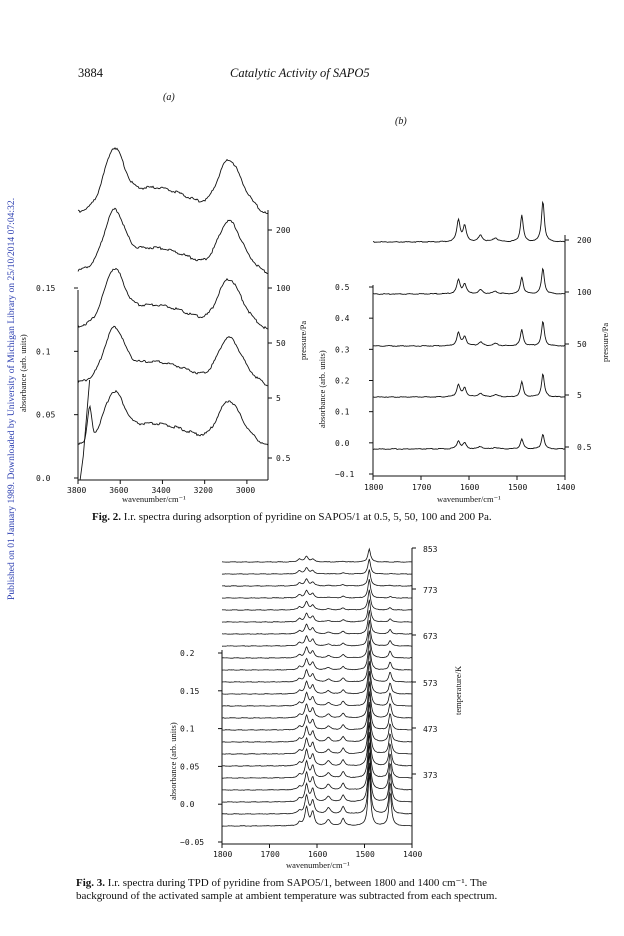 The image size is (624, 936). Describe the element at coordinates (189, 766) in the screenshot. I see `fig3-y-tick-label: 0.05` at that location.